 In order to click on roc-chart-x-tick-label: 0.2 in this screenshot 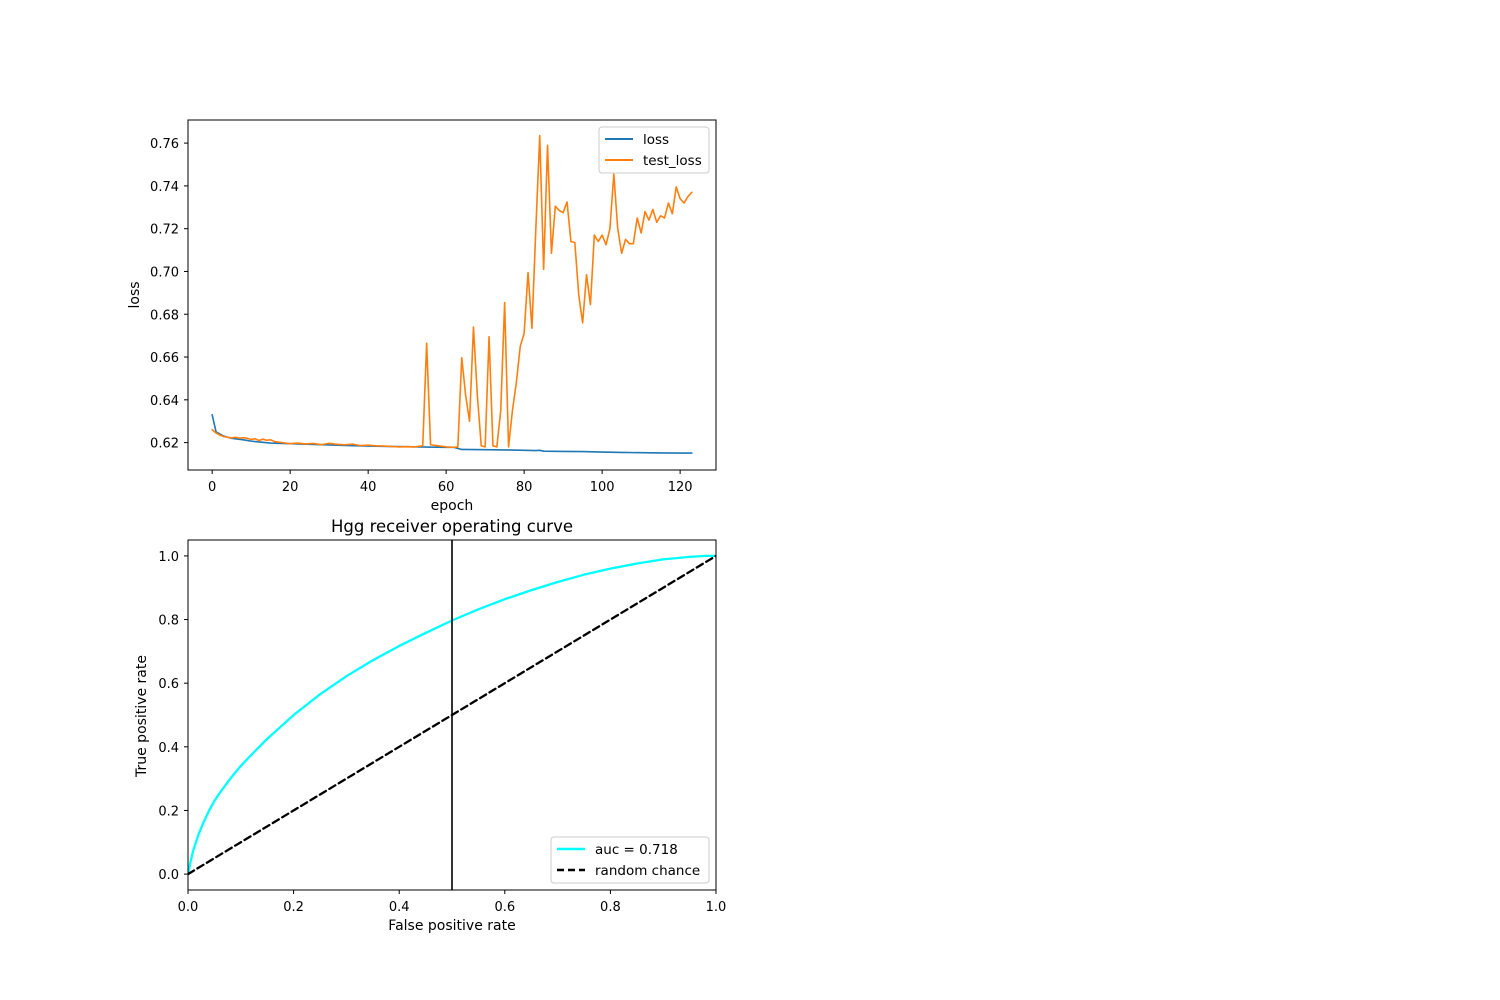, I will do `click(293, 907)`.